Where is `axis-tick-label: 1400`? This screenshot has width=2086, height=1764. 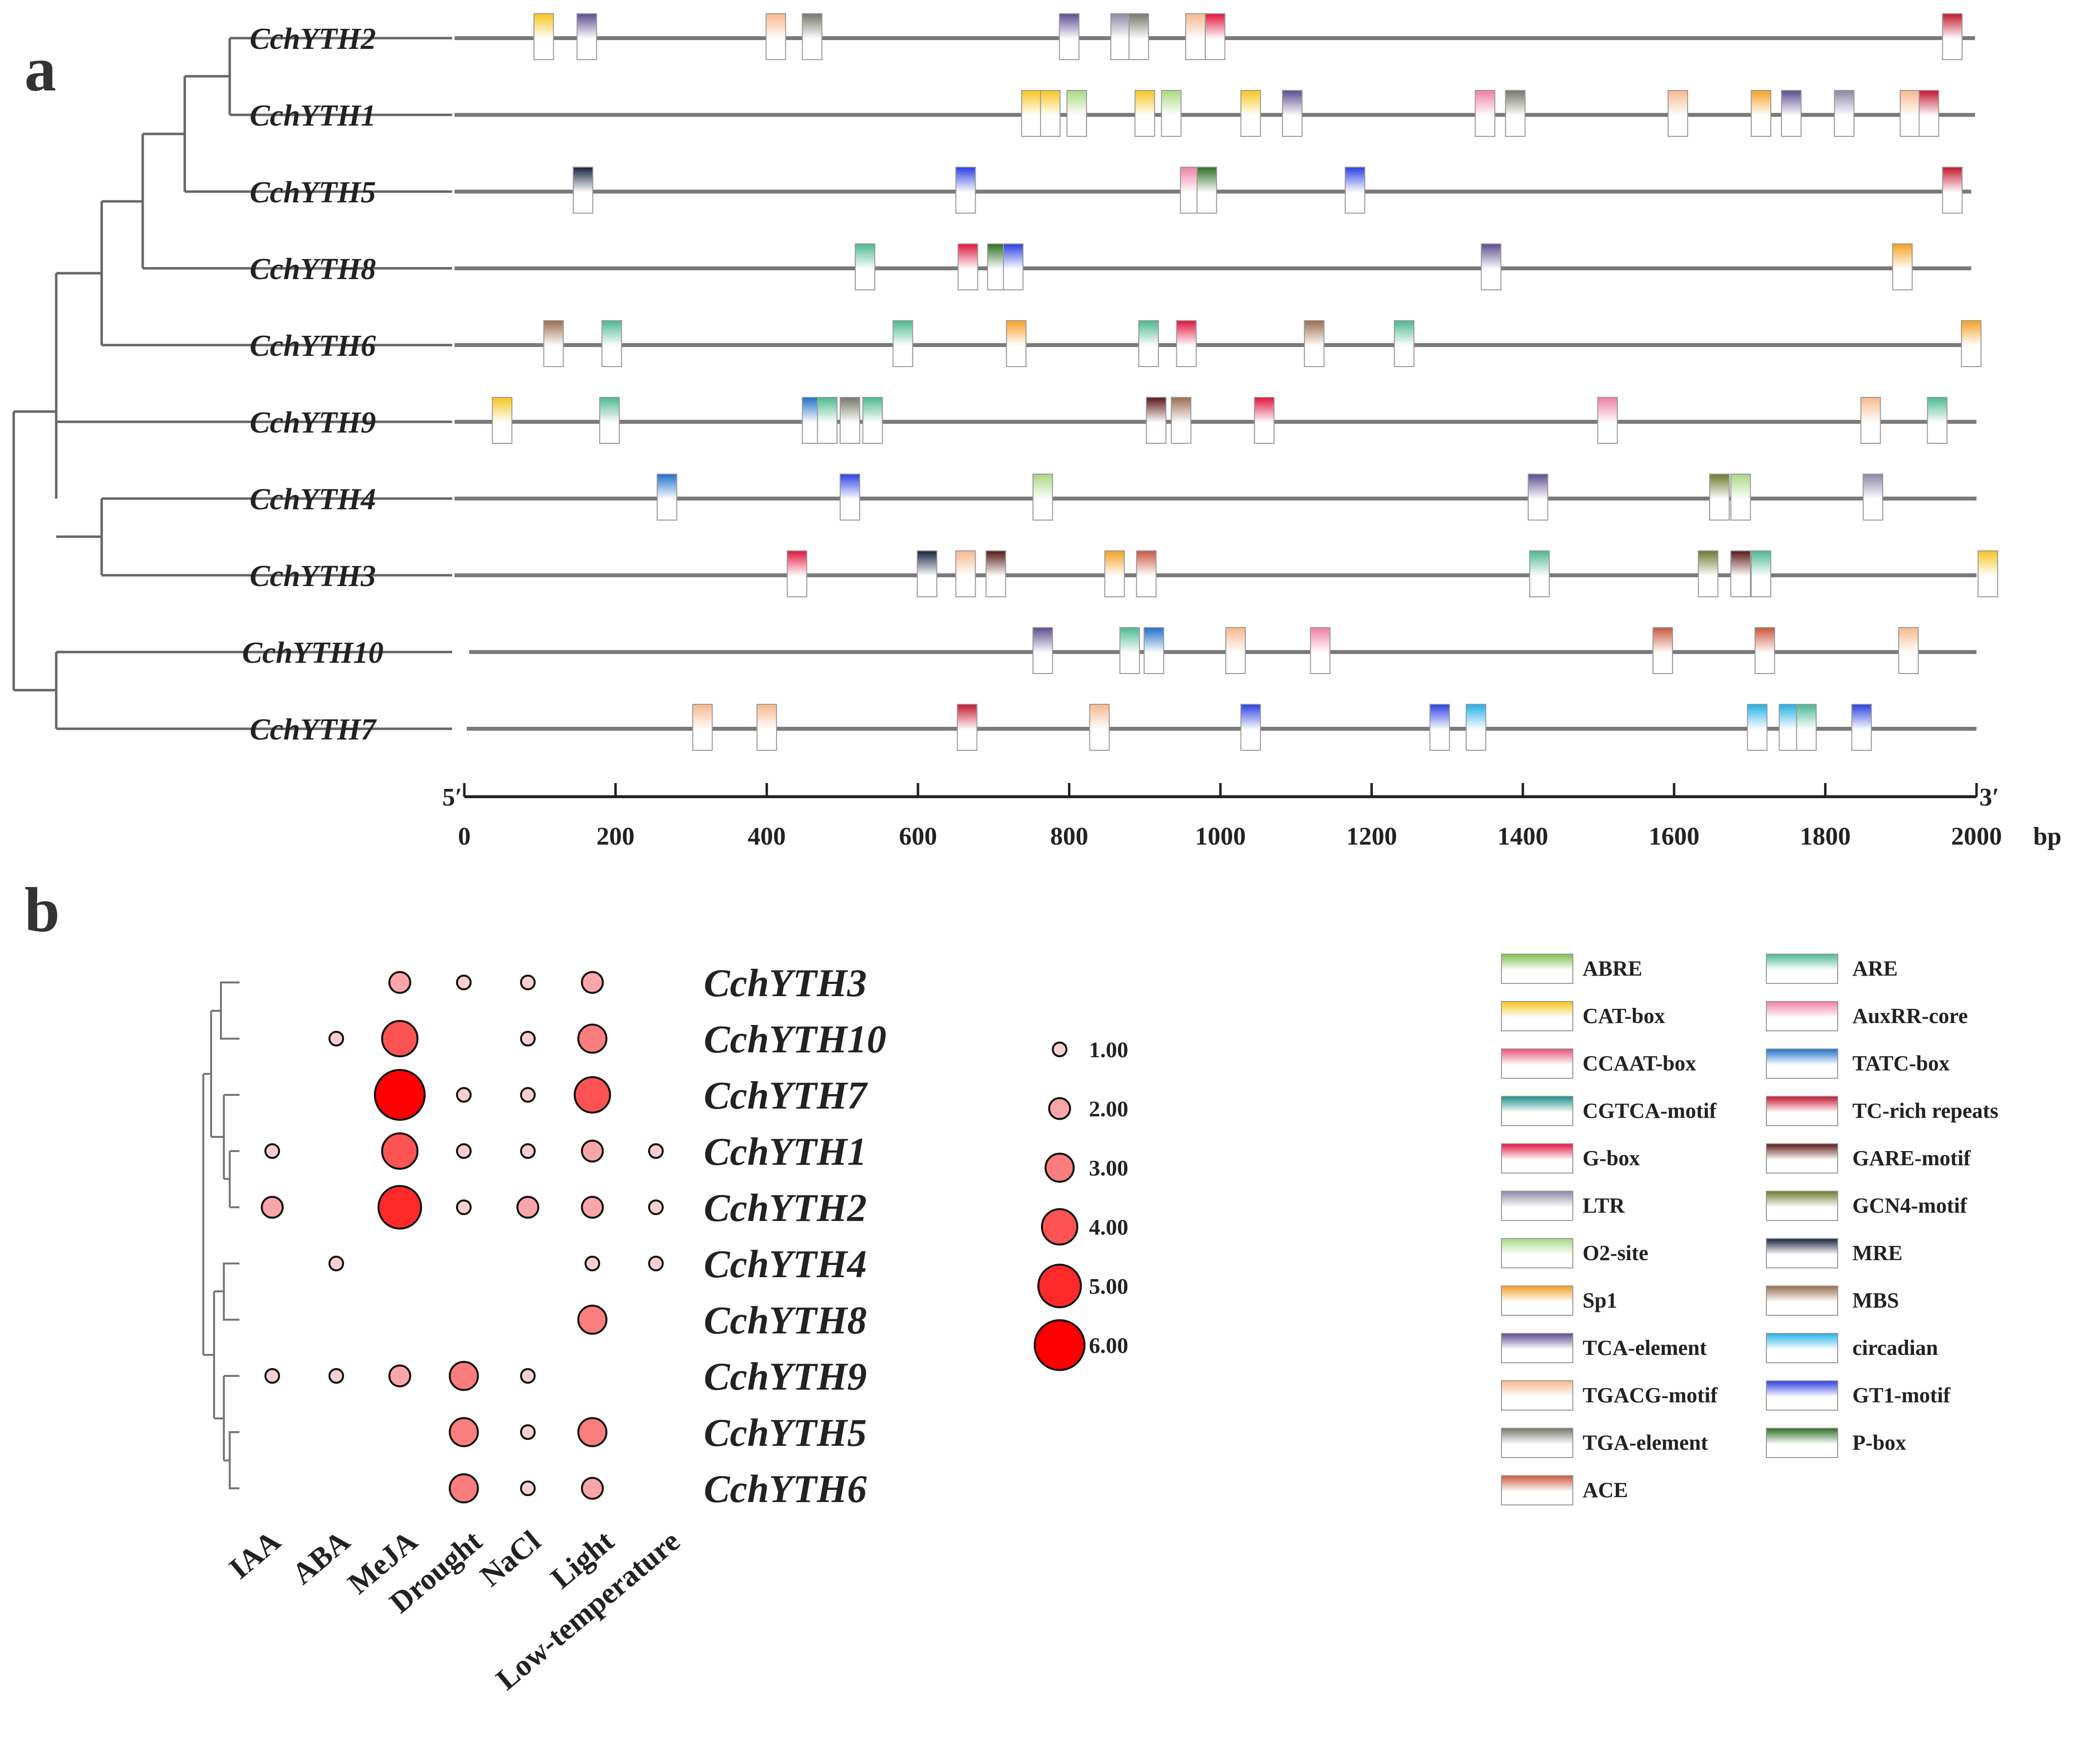
axis-tick-label: 1400 is located at coordinates (1523, 836).